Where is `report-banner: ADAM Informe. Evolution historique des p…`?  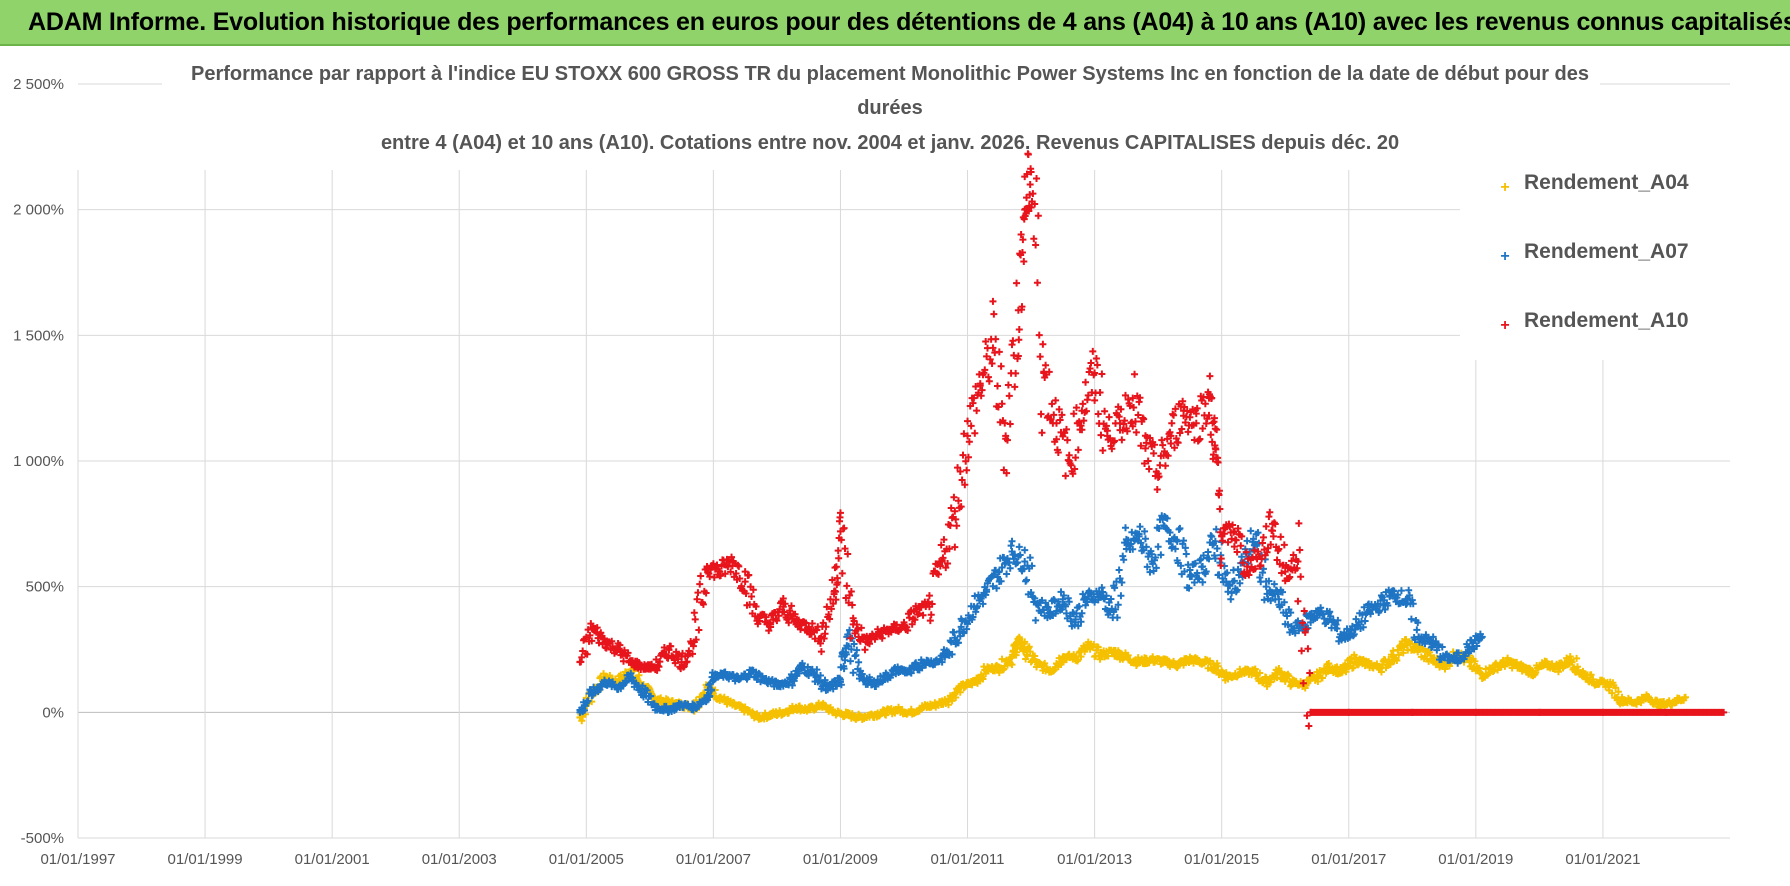 report-banner: ADAM Informe. Evolution historique des p… is located at coordinates (895, 23).